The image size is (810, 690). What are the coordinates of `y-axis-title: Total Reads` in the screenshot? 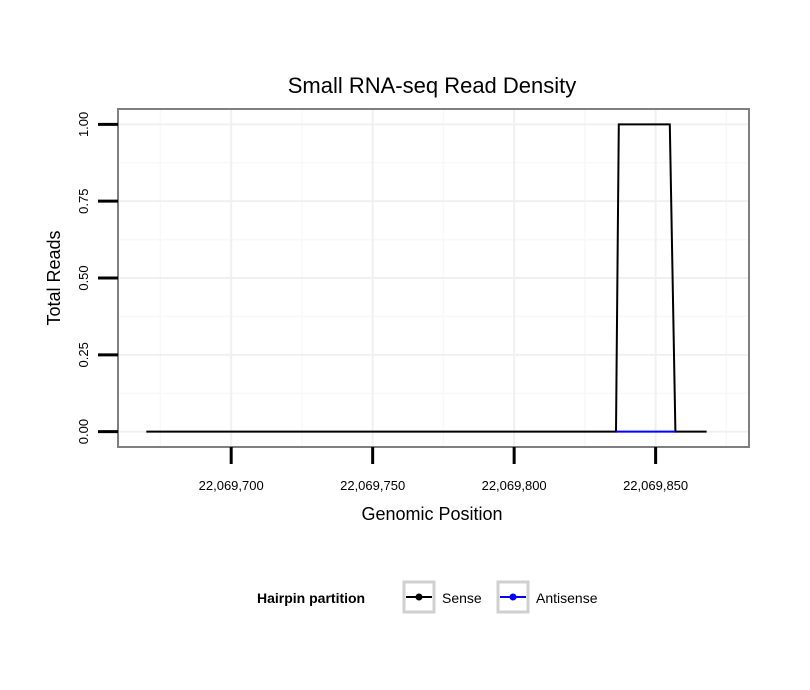 It's located at (54, 277).